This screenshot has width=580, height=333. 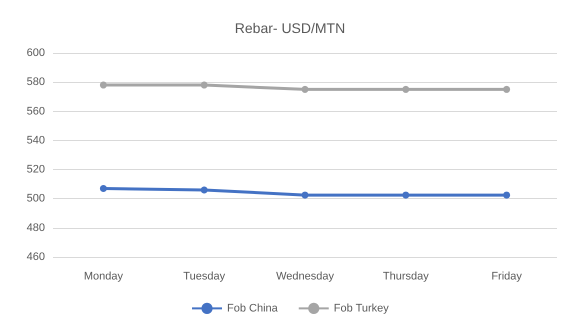 I want to click on chart-title: Rebar- USD/MTN, so click(x=290, y=28).